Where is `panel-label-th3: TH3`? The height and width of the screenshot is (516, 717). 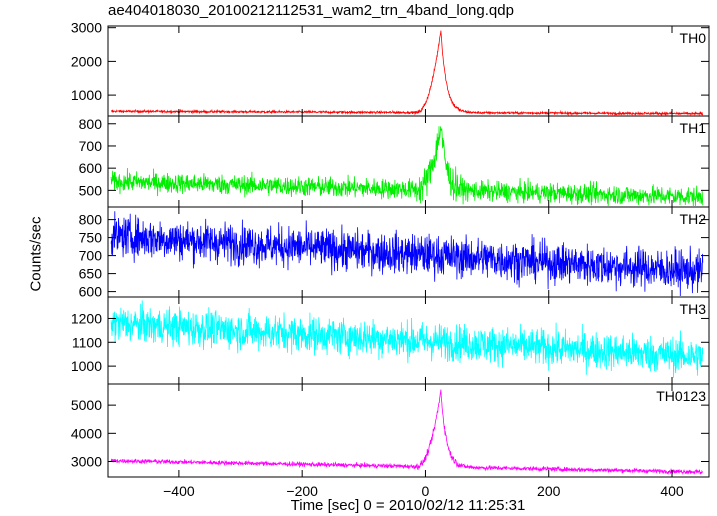 panel-label-th3: TH3 is located at coordinates (693, 309).